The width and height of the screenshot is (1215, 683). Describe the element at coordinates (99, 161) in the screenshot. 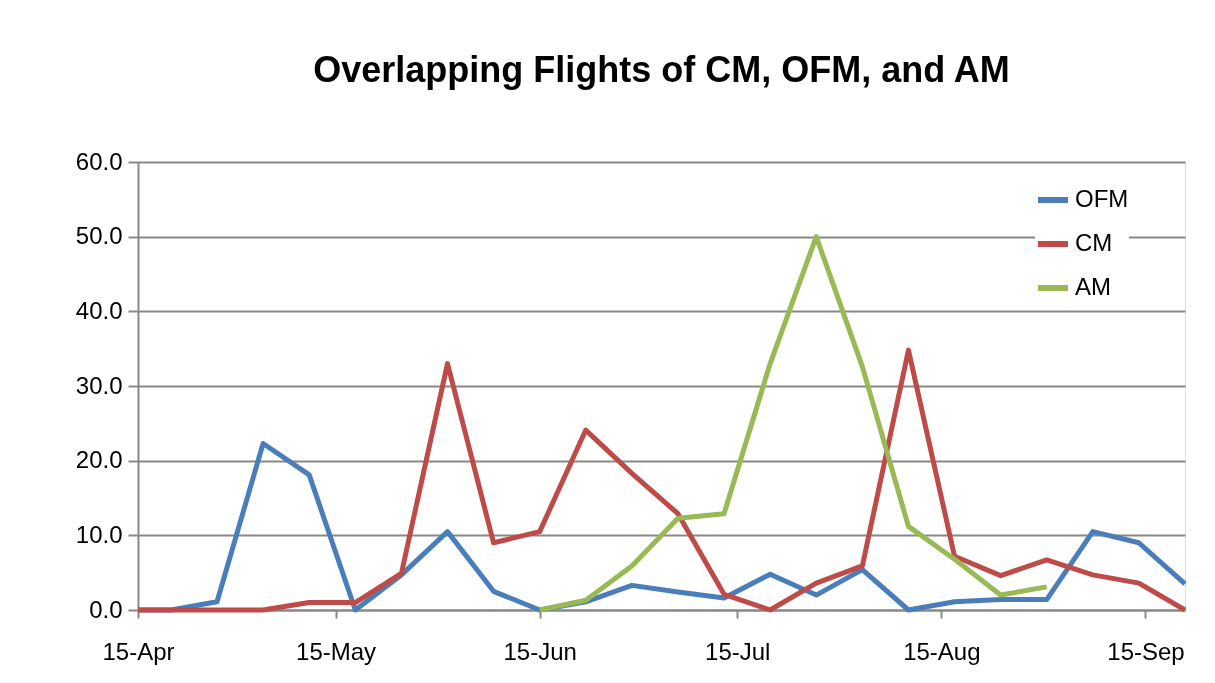

I see `y-tick-label: 60.0` at that location.